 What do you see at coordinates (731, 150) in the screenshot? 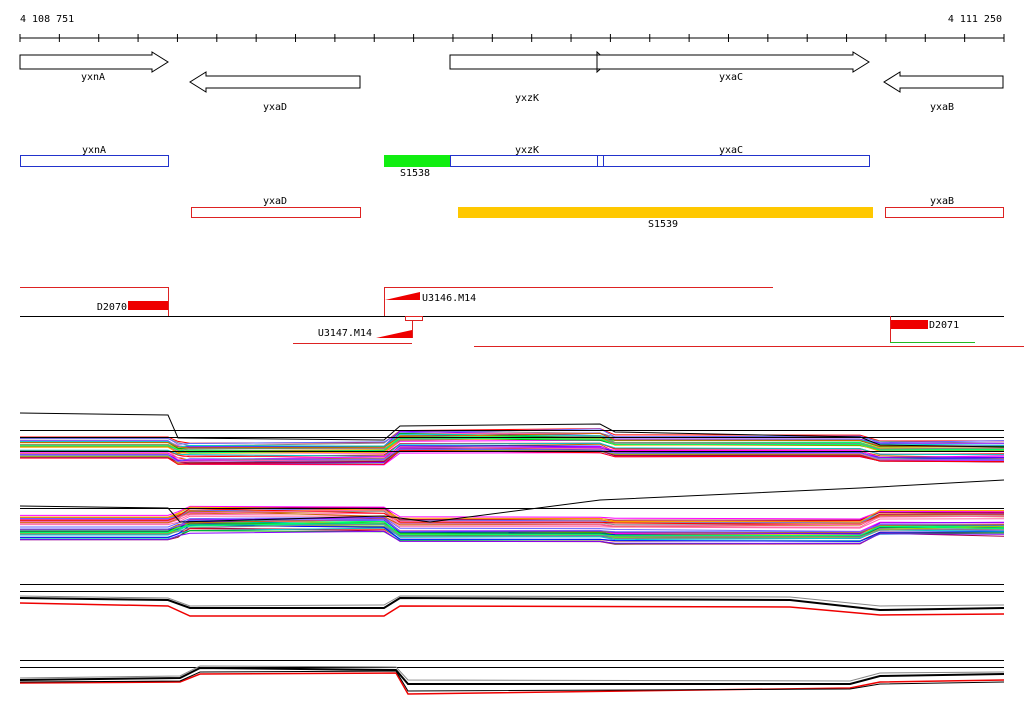
I see `annotation-label: yxaC` at bounding box center [731, 150].